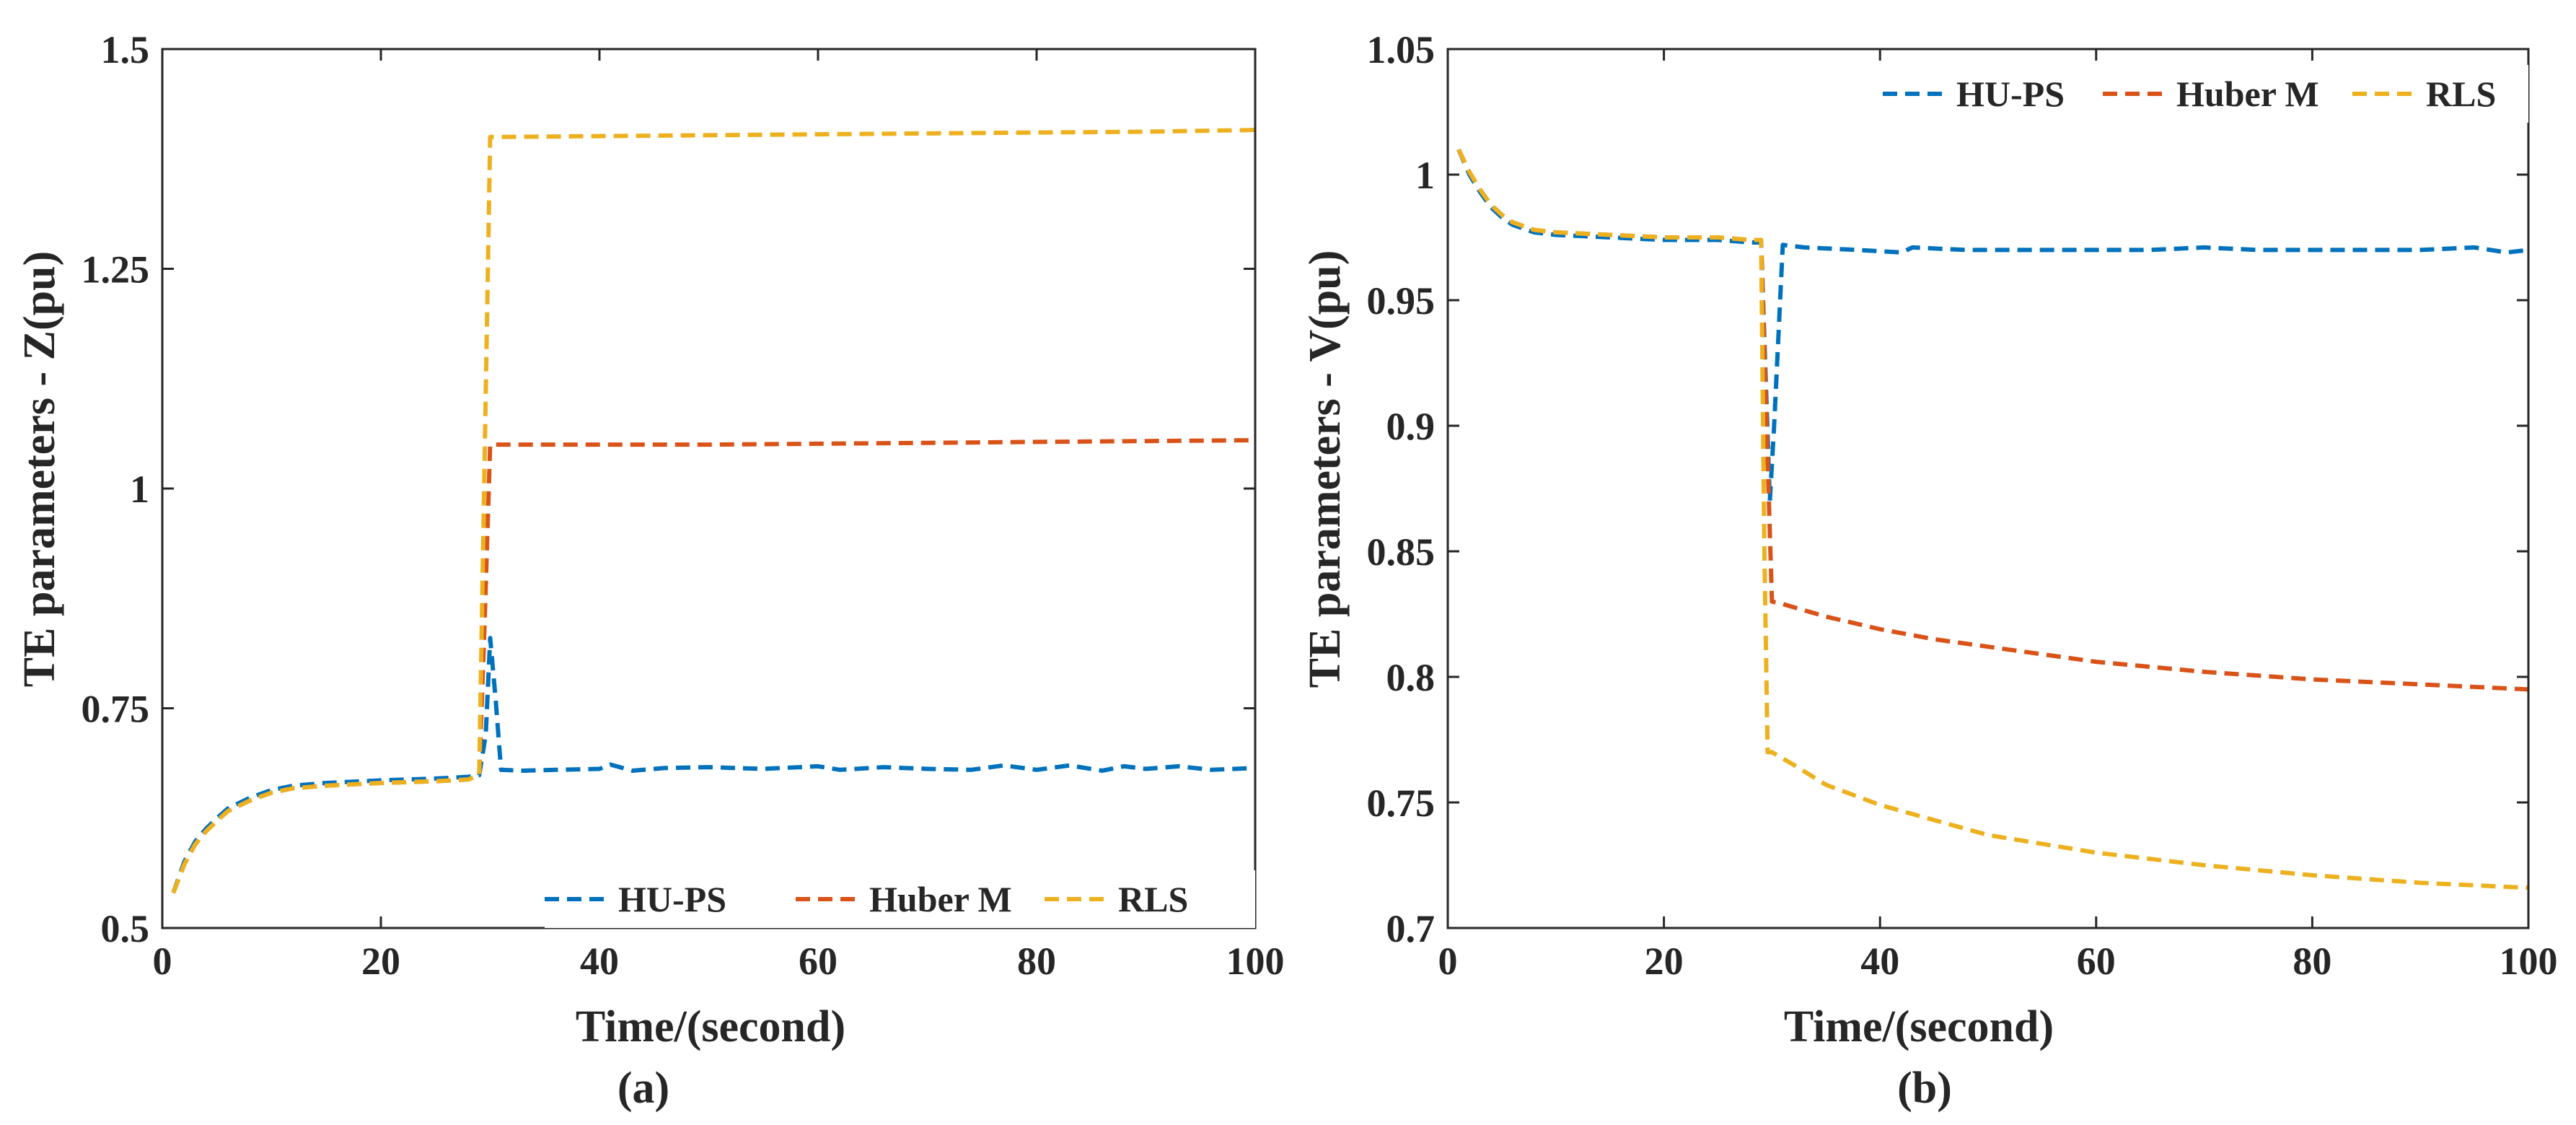 The image size is (2576, 1125). Describe the element at coordinates (116, 270) in the screenshot. I see `y-tick-label: 1.25` at that location.